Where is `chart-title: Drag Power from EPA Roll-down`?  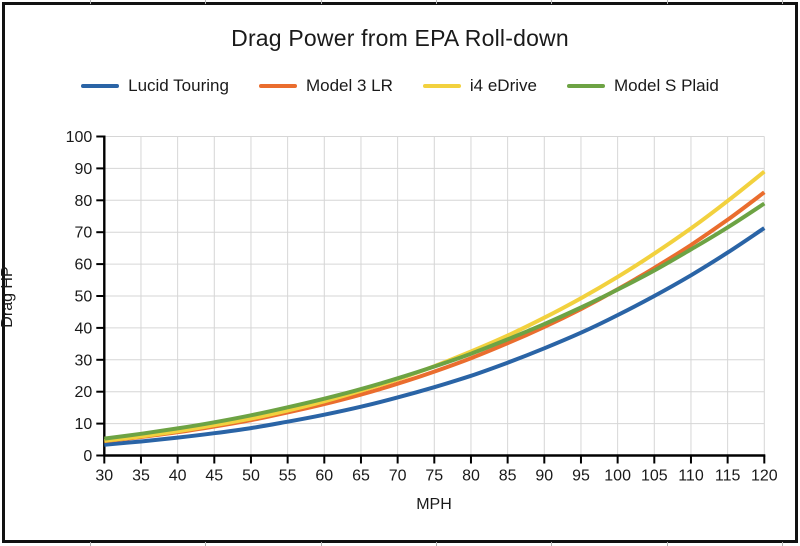
chart-title: Drag Power from EPA Roll-down is located at coordinates (400, 38).